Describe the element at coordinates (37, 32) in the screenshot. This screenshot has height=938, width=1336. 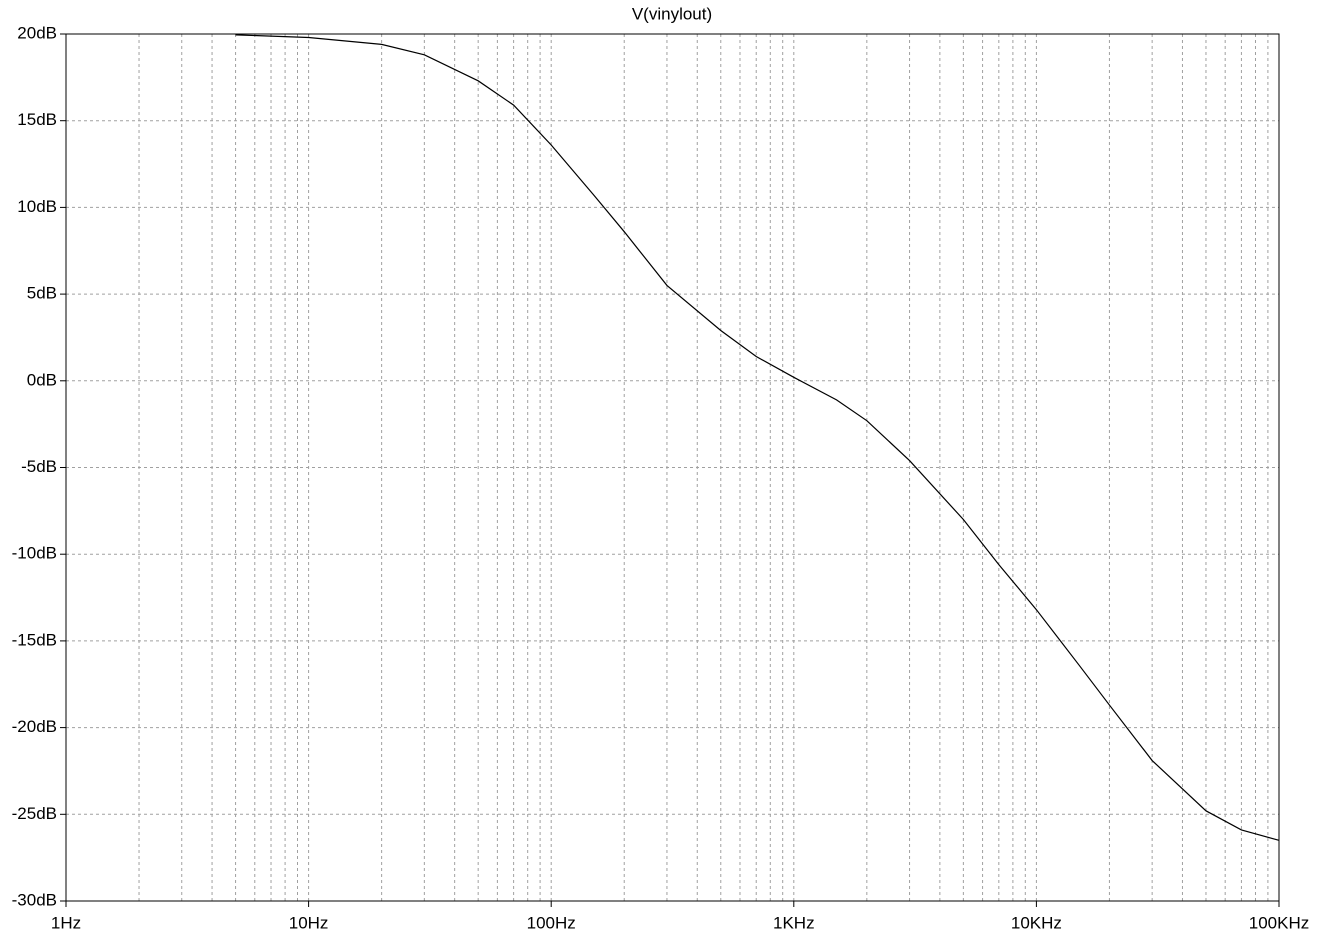
I see `y-tick-label: 20dB` at that location.